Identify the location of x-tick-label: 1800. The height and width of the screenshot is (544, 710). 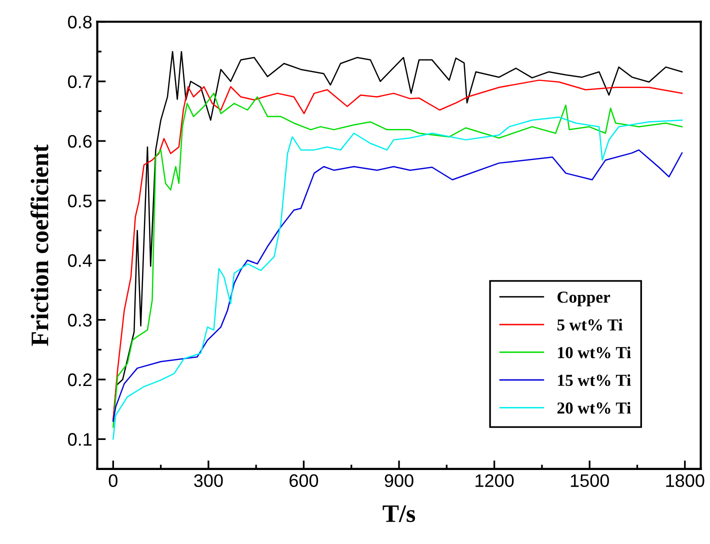
(685, 481).